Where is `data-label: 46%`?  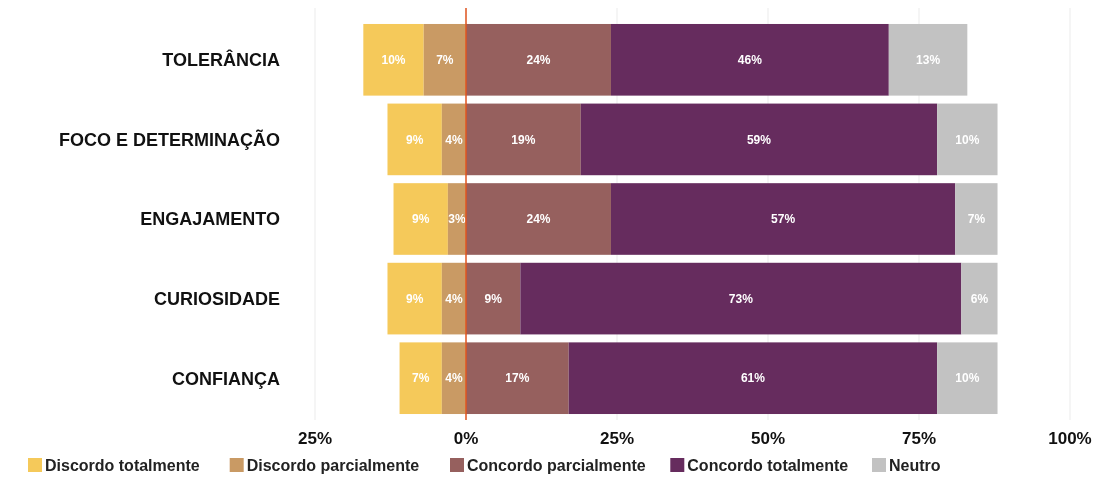
data-label: 46% is located at coordinates (750, 60).